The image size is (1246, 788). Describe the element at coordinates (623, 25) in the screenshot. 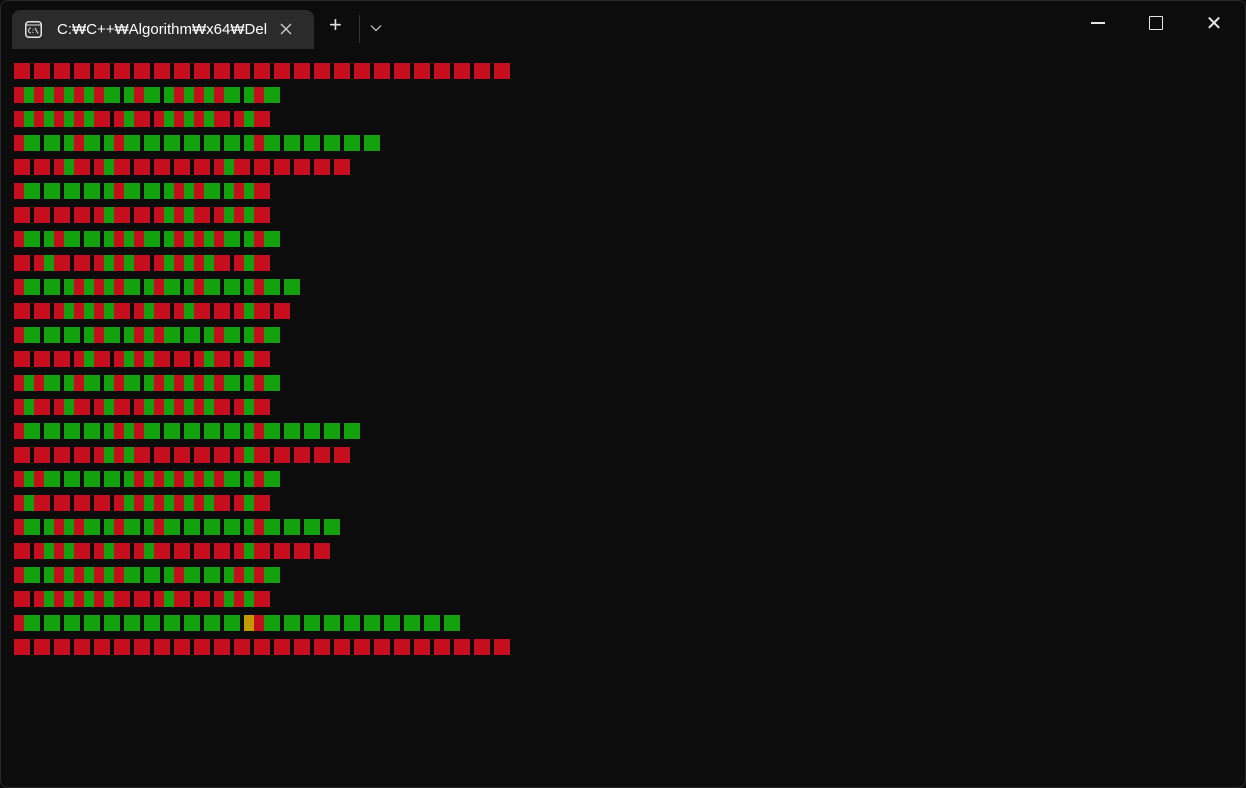

I see `title-bar: C:₩C++₩Algorithm₩x64₩Del + ✕` at that location.